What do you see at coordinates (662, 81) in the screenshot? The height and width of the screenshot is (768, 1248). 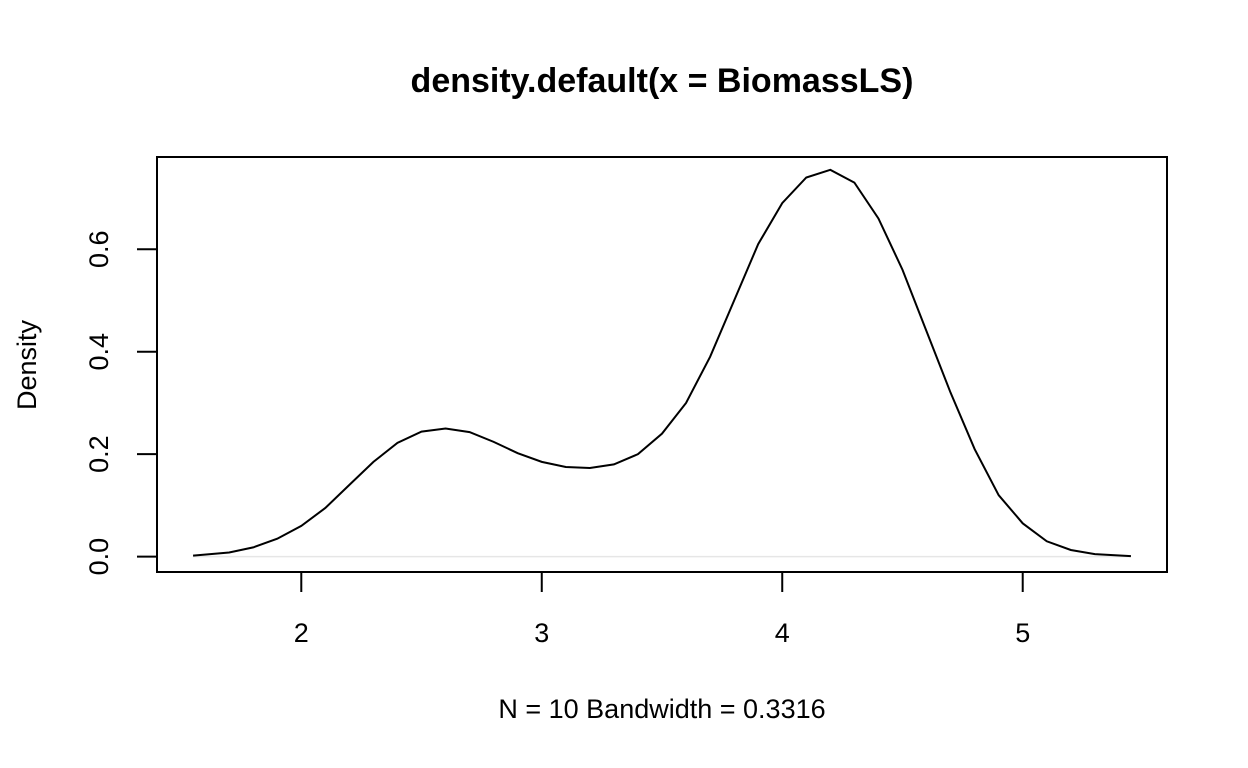 I see `chart-title: density.default(x = BiomassLS)` at bounding box center [662, 81].